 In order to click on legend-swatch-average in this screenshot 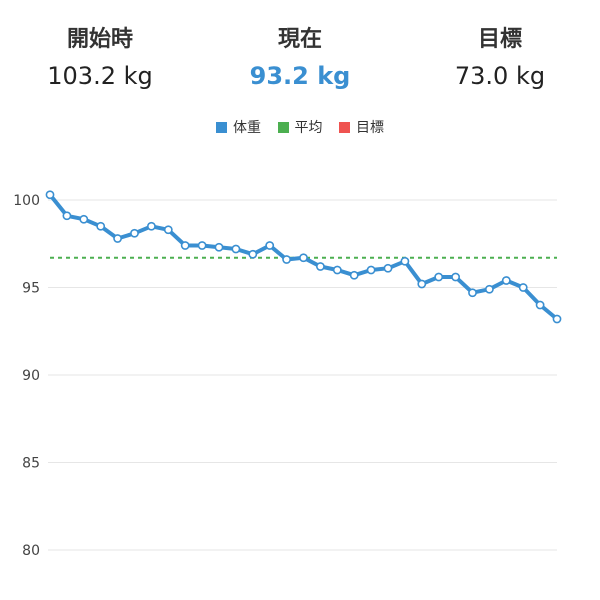, I will do `click(283, 127)`.